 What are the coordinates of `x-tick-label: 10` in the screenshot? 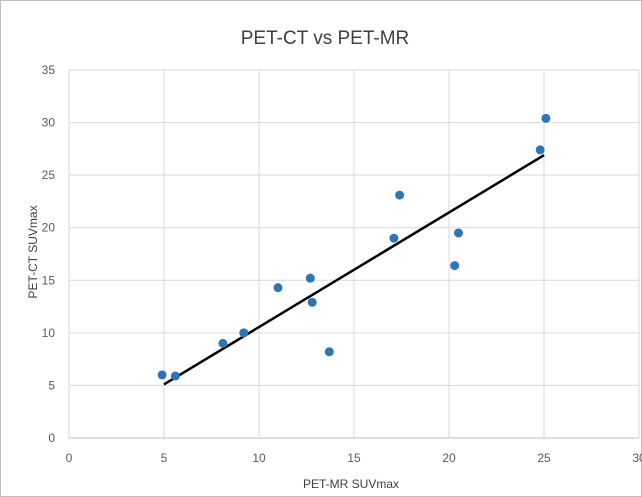 It's located at (259, 458).